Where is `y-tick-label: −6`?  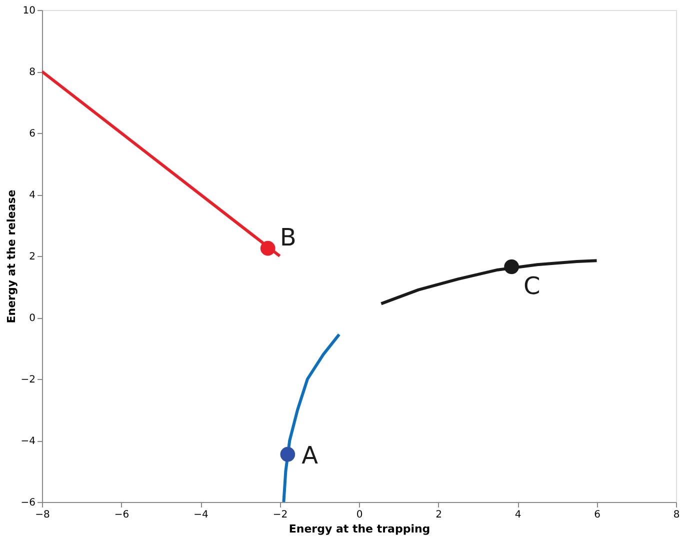 y-tick-label: −6 is located at coordinates (28, 503).